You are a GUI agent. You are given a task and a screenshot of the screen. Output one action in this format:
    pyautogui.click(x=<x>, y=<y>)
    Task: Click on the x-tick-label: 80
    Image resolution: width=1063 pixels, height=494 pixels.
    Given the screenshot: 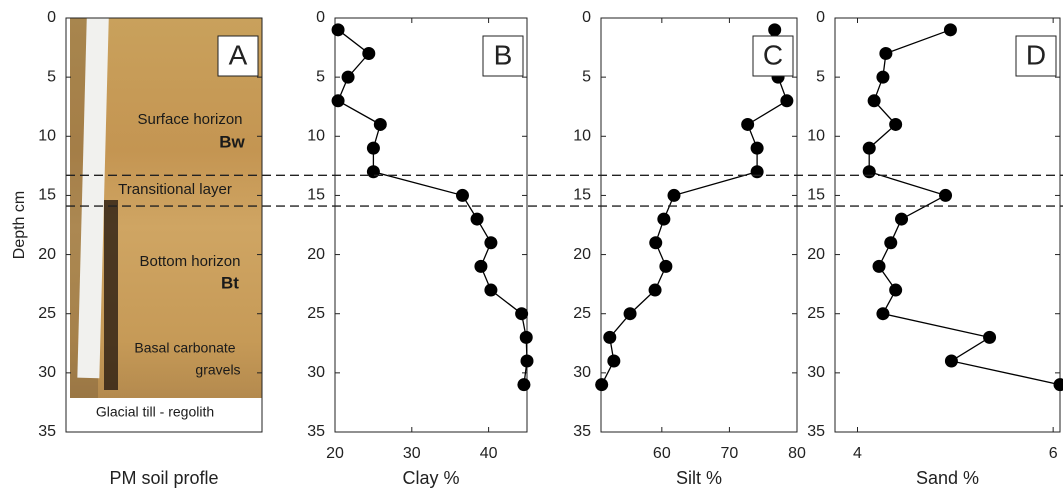 What is the action you would take?
    pyautogui.click(x=797, y=453)
    